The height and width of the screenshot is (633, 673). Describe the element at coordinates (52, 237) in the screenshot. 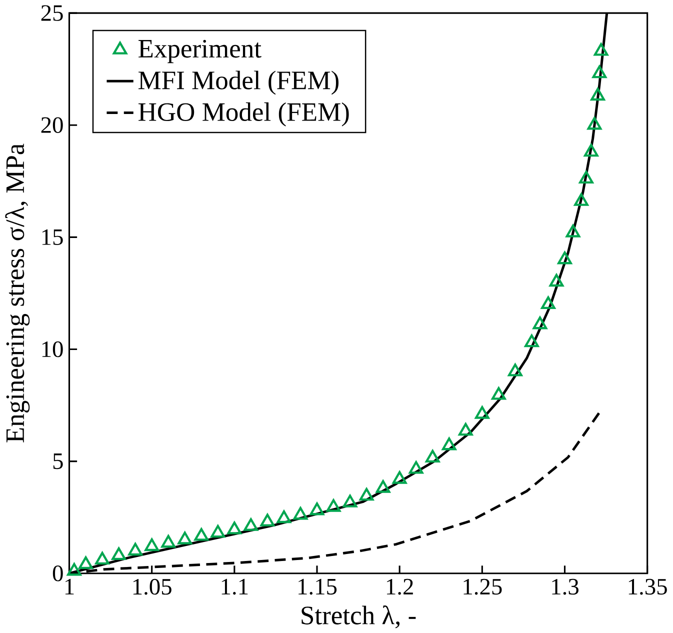

I see `y-tick-label: 15` at that location.